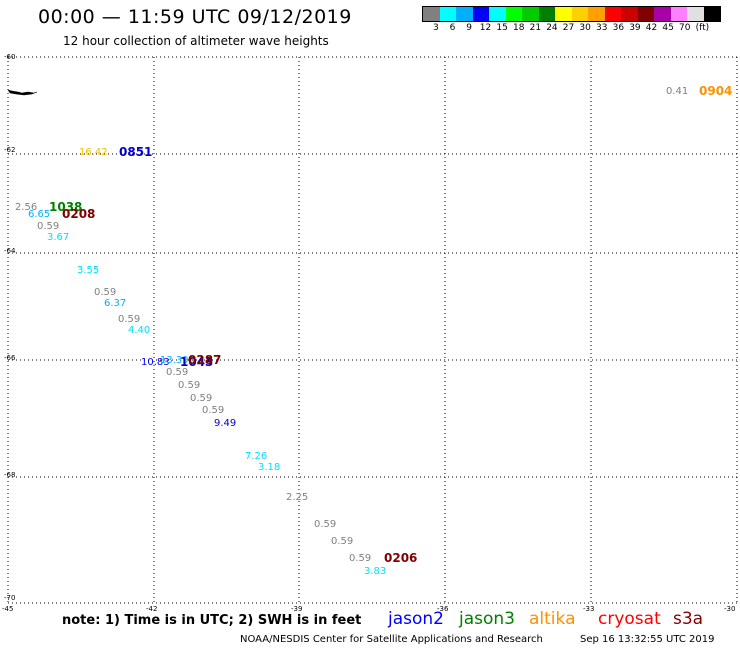 The width and height of the screenshot is (740, 650). Describe the element at coordinates (22, 92) in the screenshot. I see `island-outline` at that location.